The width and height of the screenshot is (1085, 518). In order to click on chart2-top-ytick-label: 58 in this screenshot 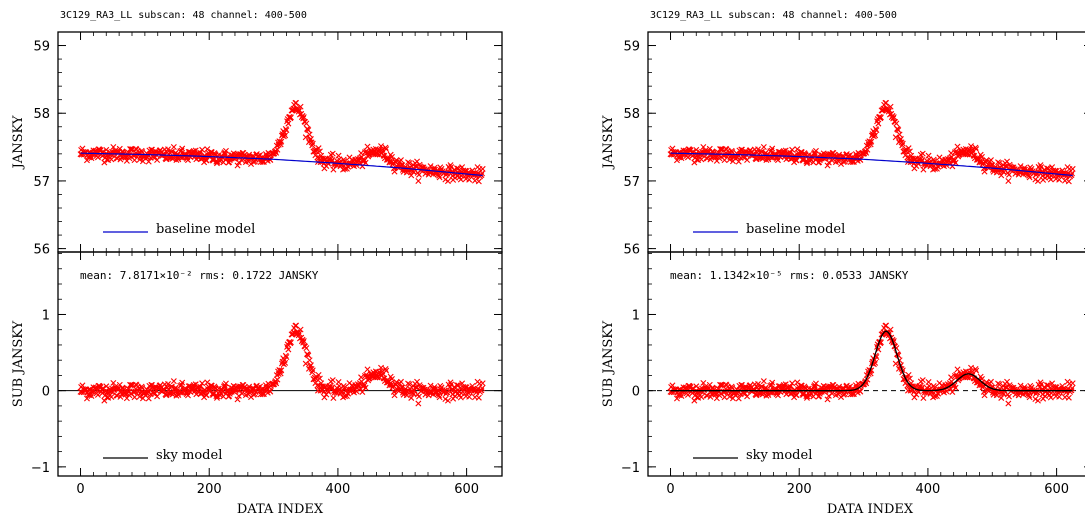, I will do `click(631, 114)`.